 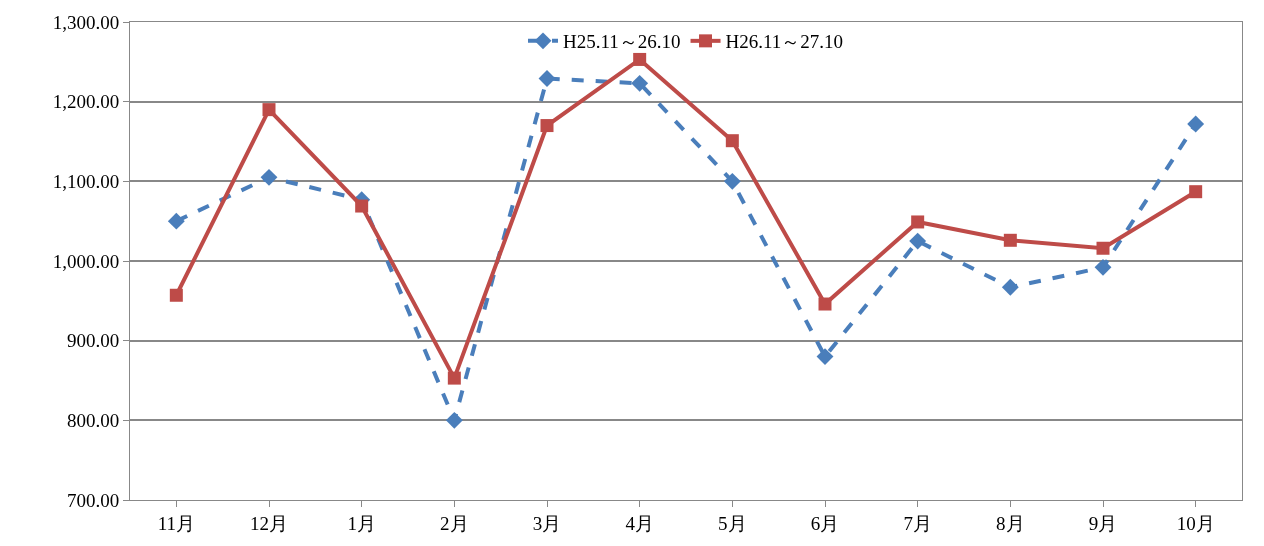 I want to click on y-tick-label: 1,100.00, so click(x=86, y=181).